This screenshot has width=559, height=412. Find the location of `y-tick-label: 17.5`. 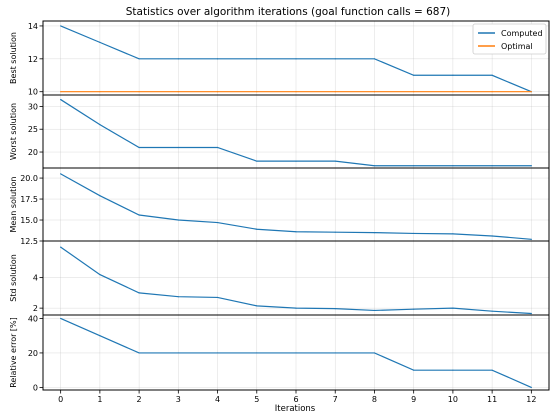

y-tick-label: 17.5 is located at coordinates (29, 199).